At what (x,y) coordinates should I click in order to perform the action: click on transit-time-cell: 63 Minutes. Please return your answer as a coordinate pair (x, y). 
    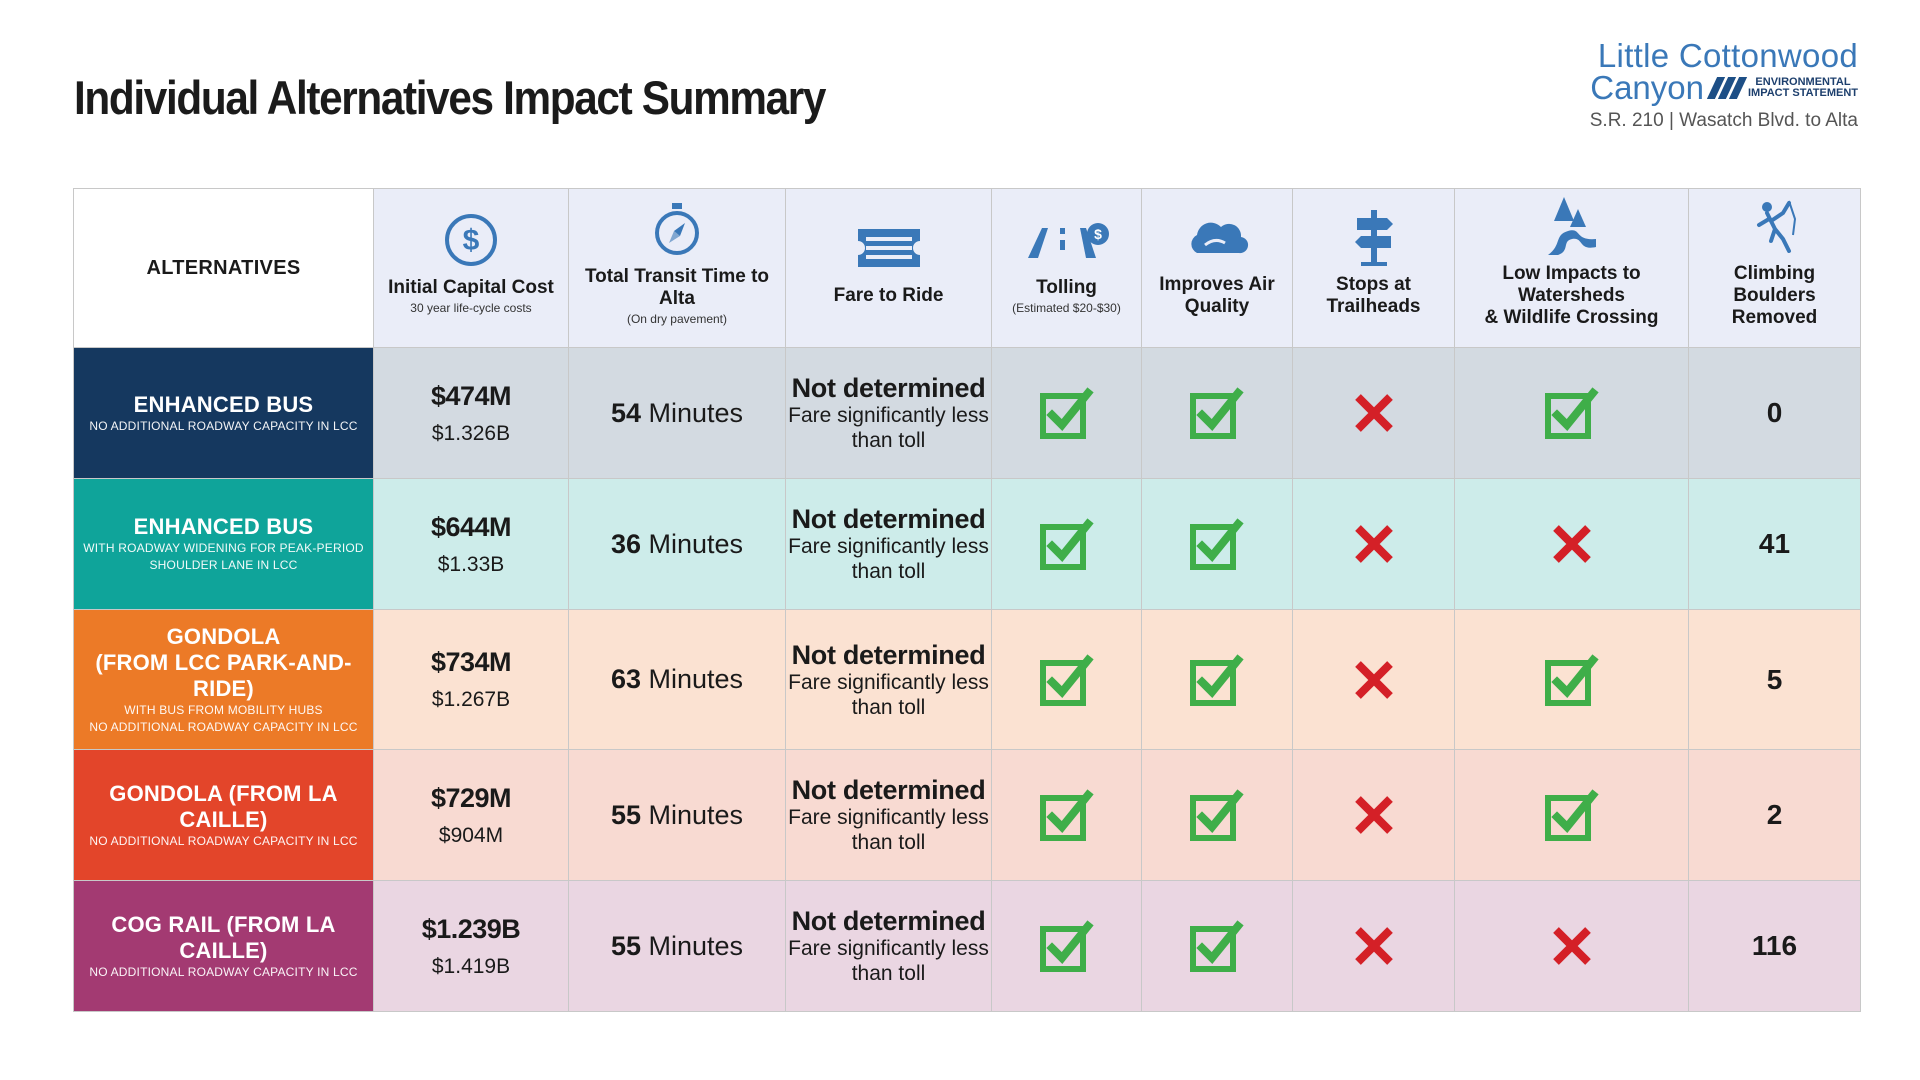
    Looking at the image, I should click on (677, 679).